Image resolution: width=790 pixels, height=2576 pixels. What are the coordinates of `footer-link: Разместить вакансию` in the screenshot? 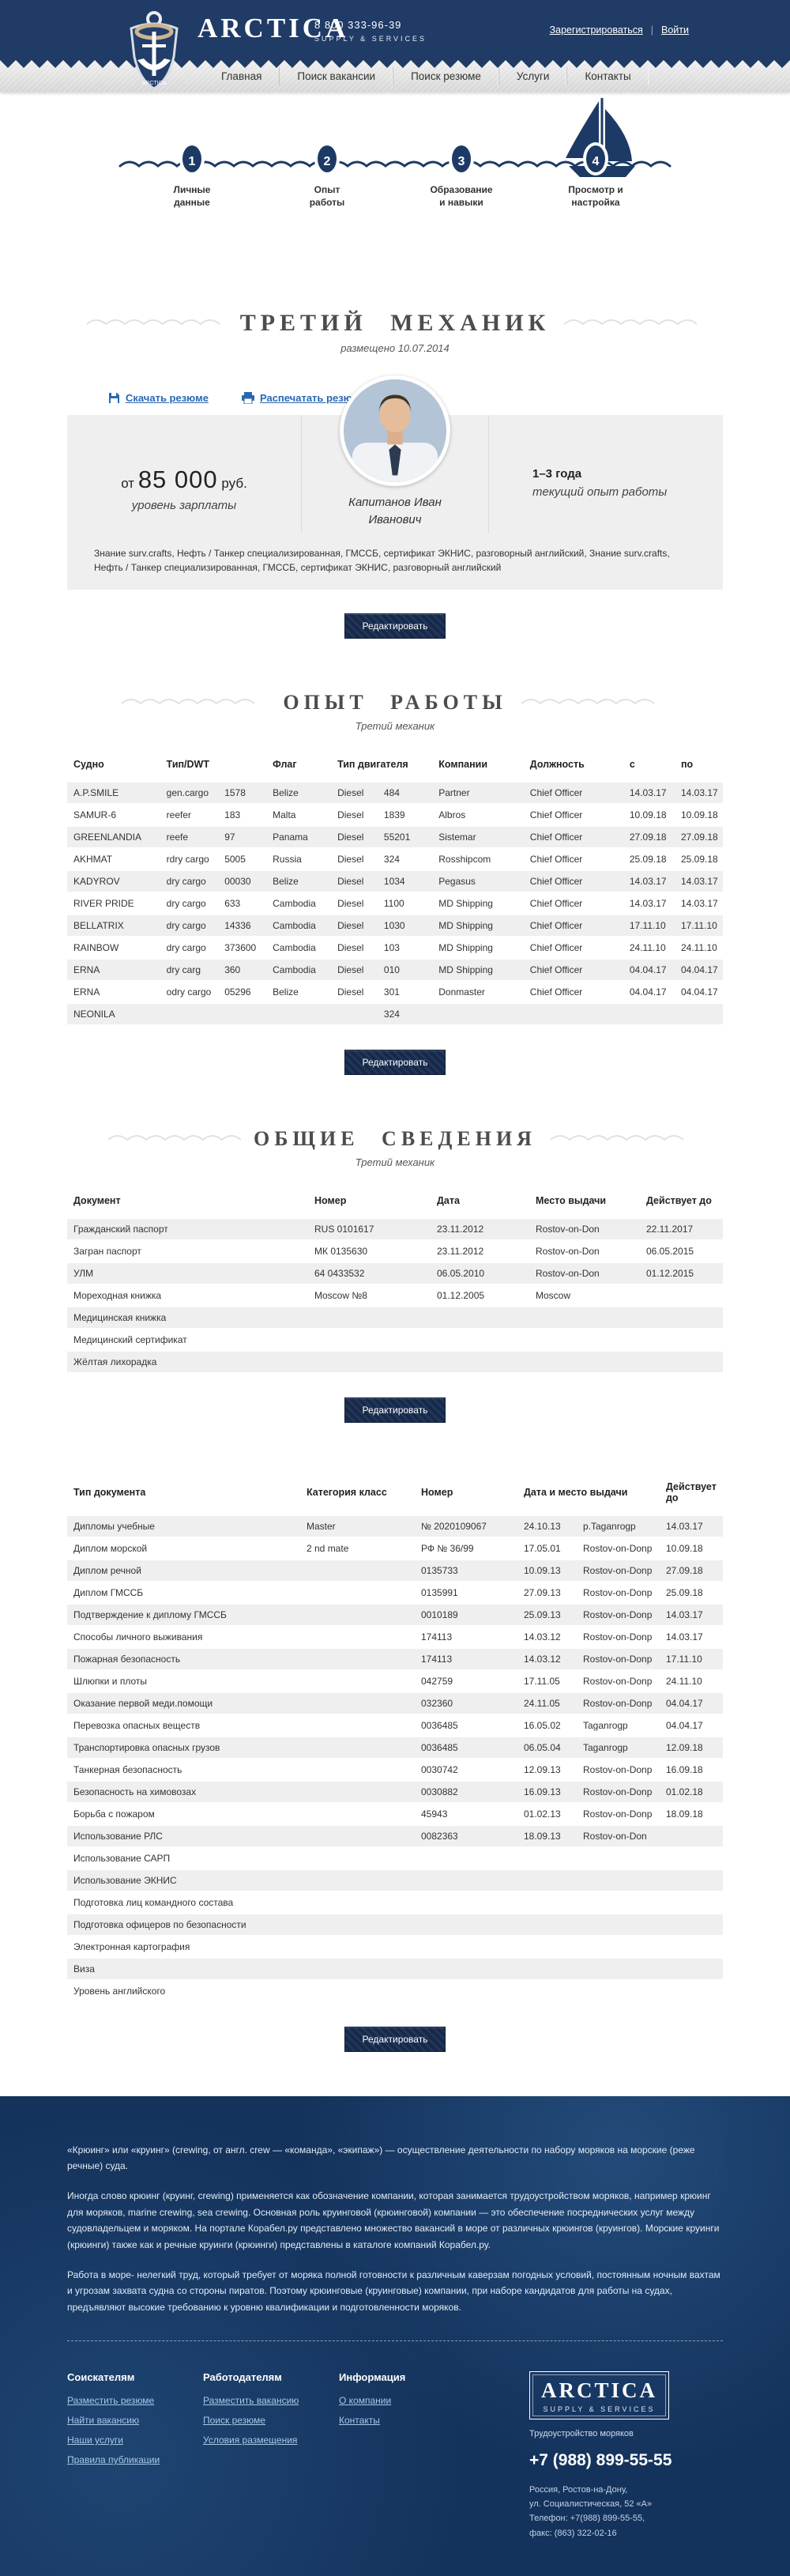 It's located at (251, 2401).